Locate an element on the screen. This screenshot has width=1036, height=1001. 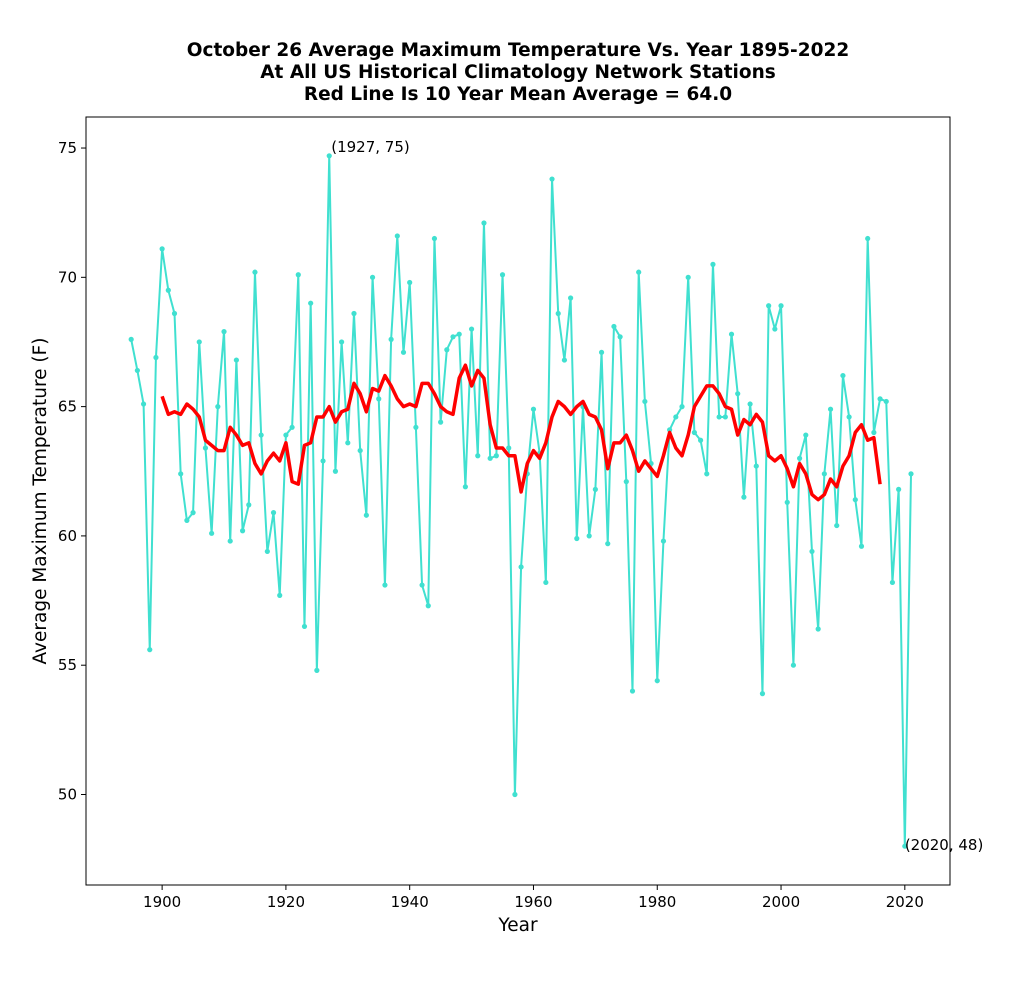
ten-year-mean-series is located at coordinates (521, 432).